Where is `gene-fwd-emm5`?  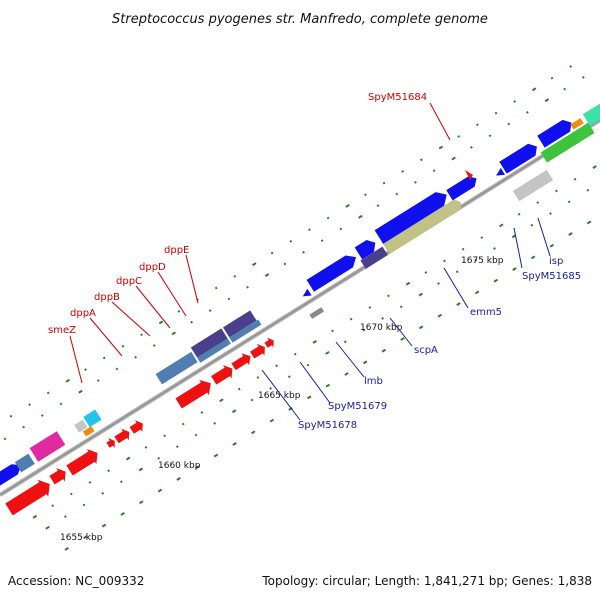
gene-fwd-emm5 is located at coordinates (462, 187).